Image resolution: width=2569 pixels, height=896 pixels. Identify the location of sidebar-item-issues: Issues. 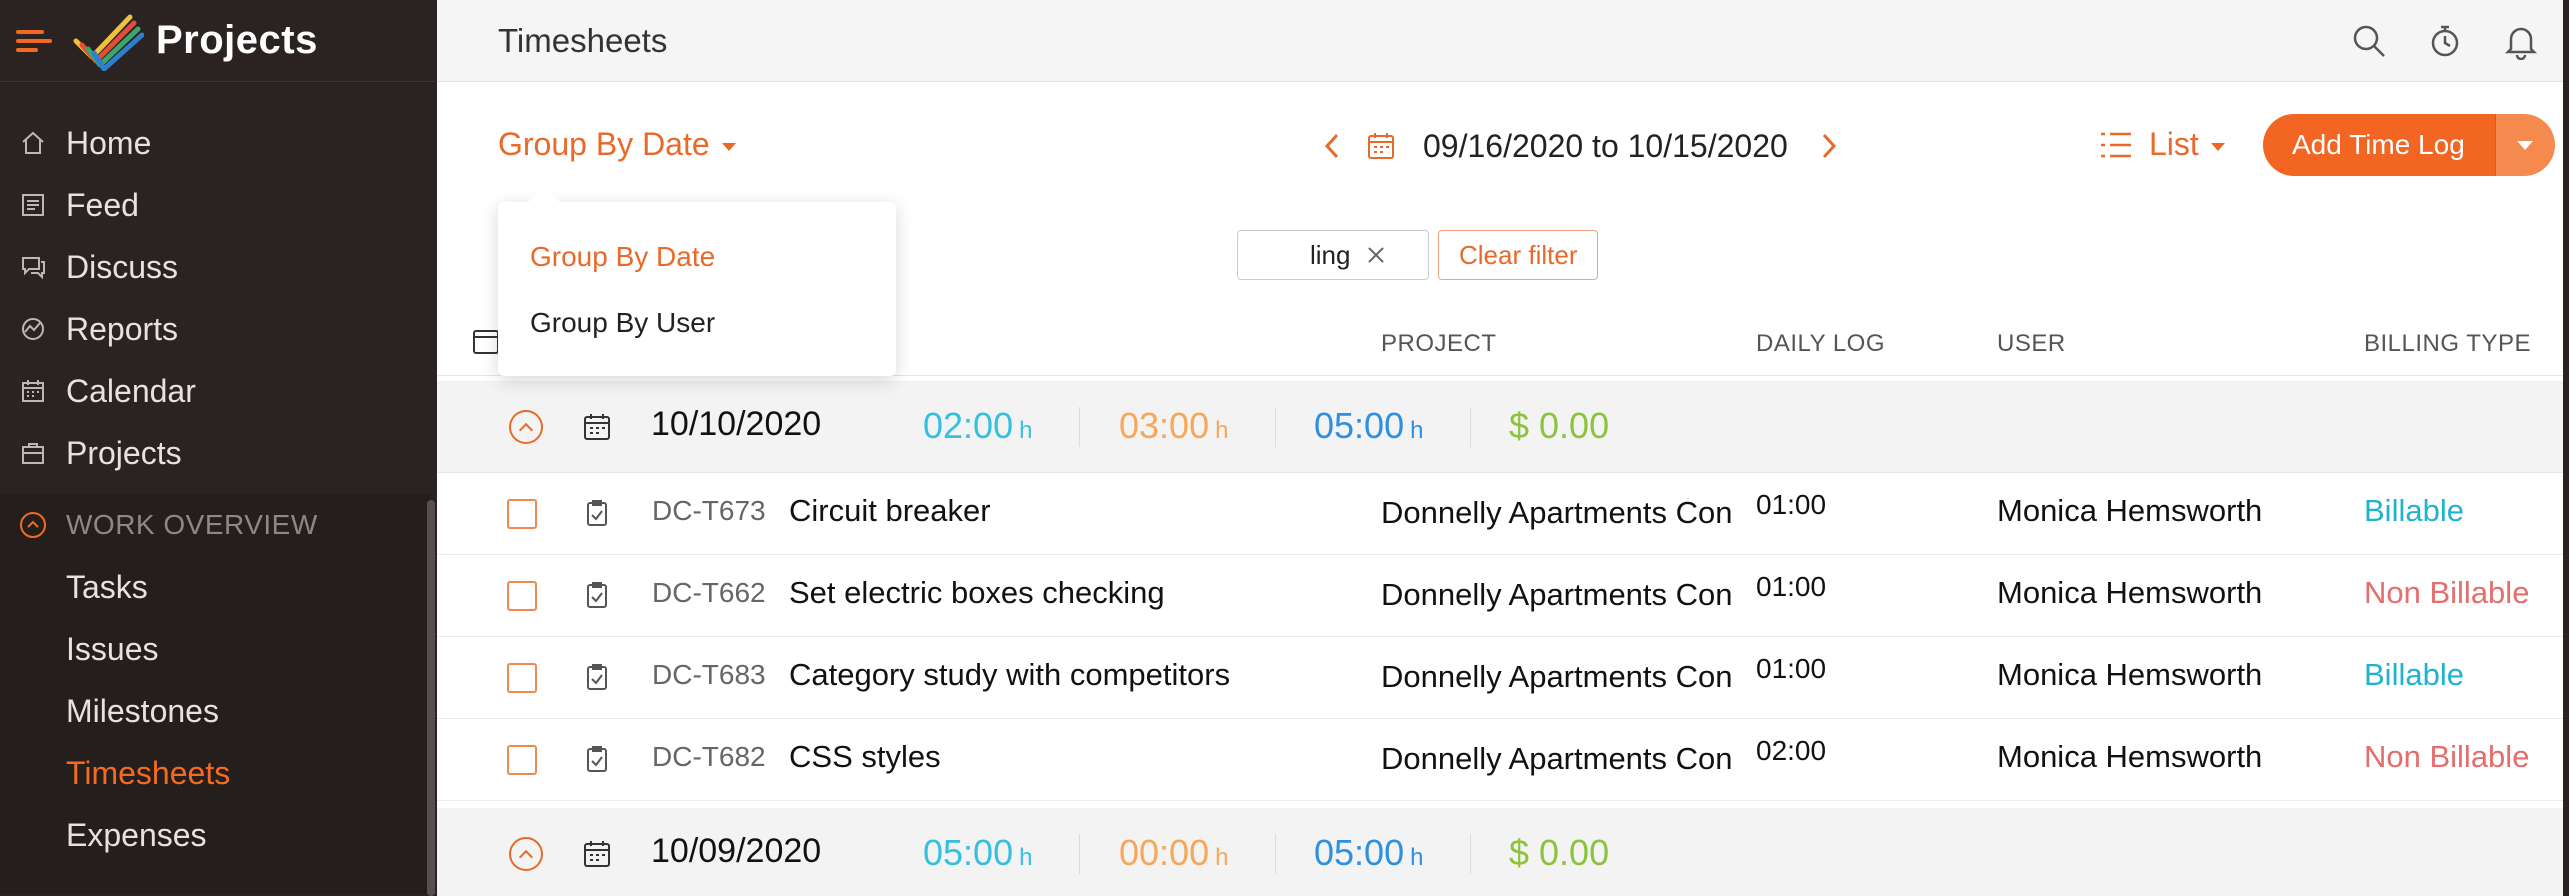
(112, 648).